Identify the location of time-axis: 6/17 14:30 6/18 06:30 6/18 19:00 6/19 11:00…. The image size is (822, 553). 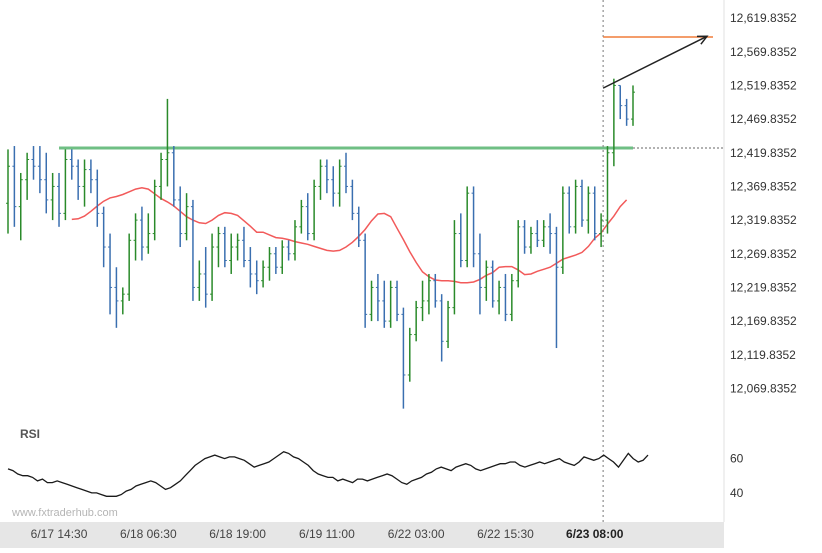
(411, 535).